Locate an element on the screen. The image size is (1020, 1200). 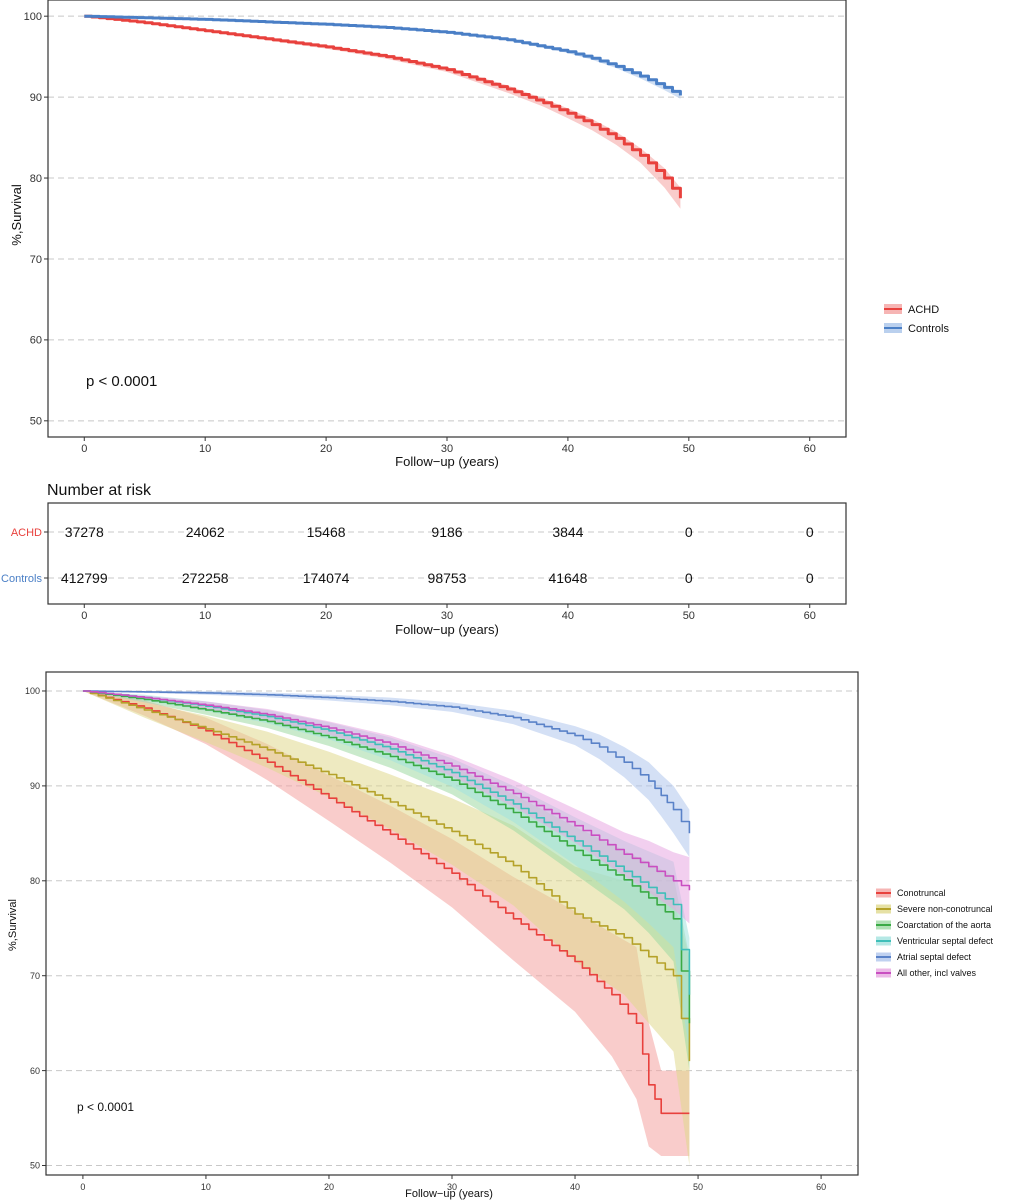
legend-label: Conotruncal is located at coordinates (921, 893).